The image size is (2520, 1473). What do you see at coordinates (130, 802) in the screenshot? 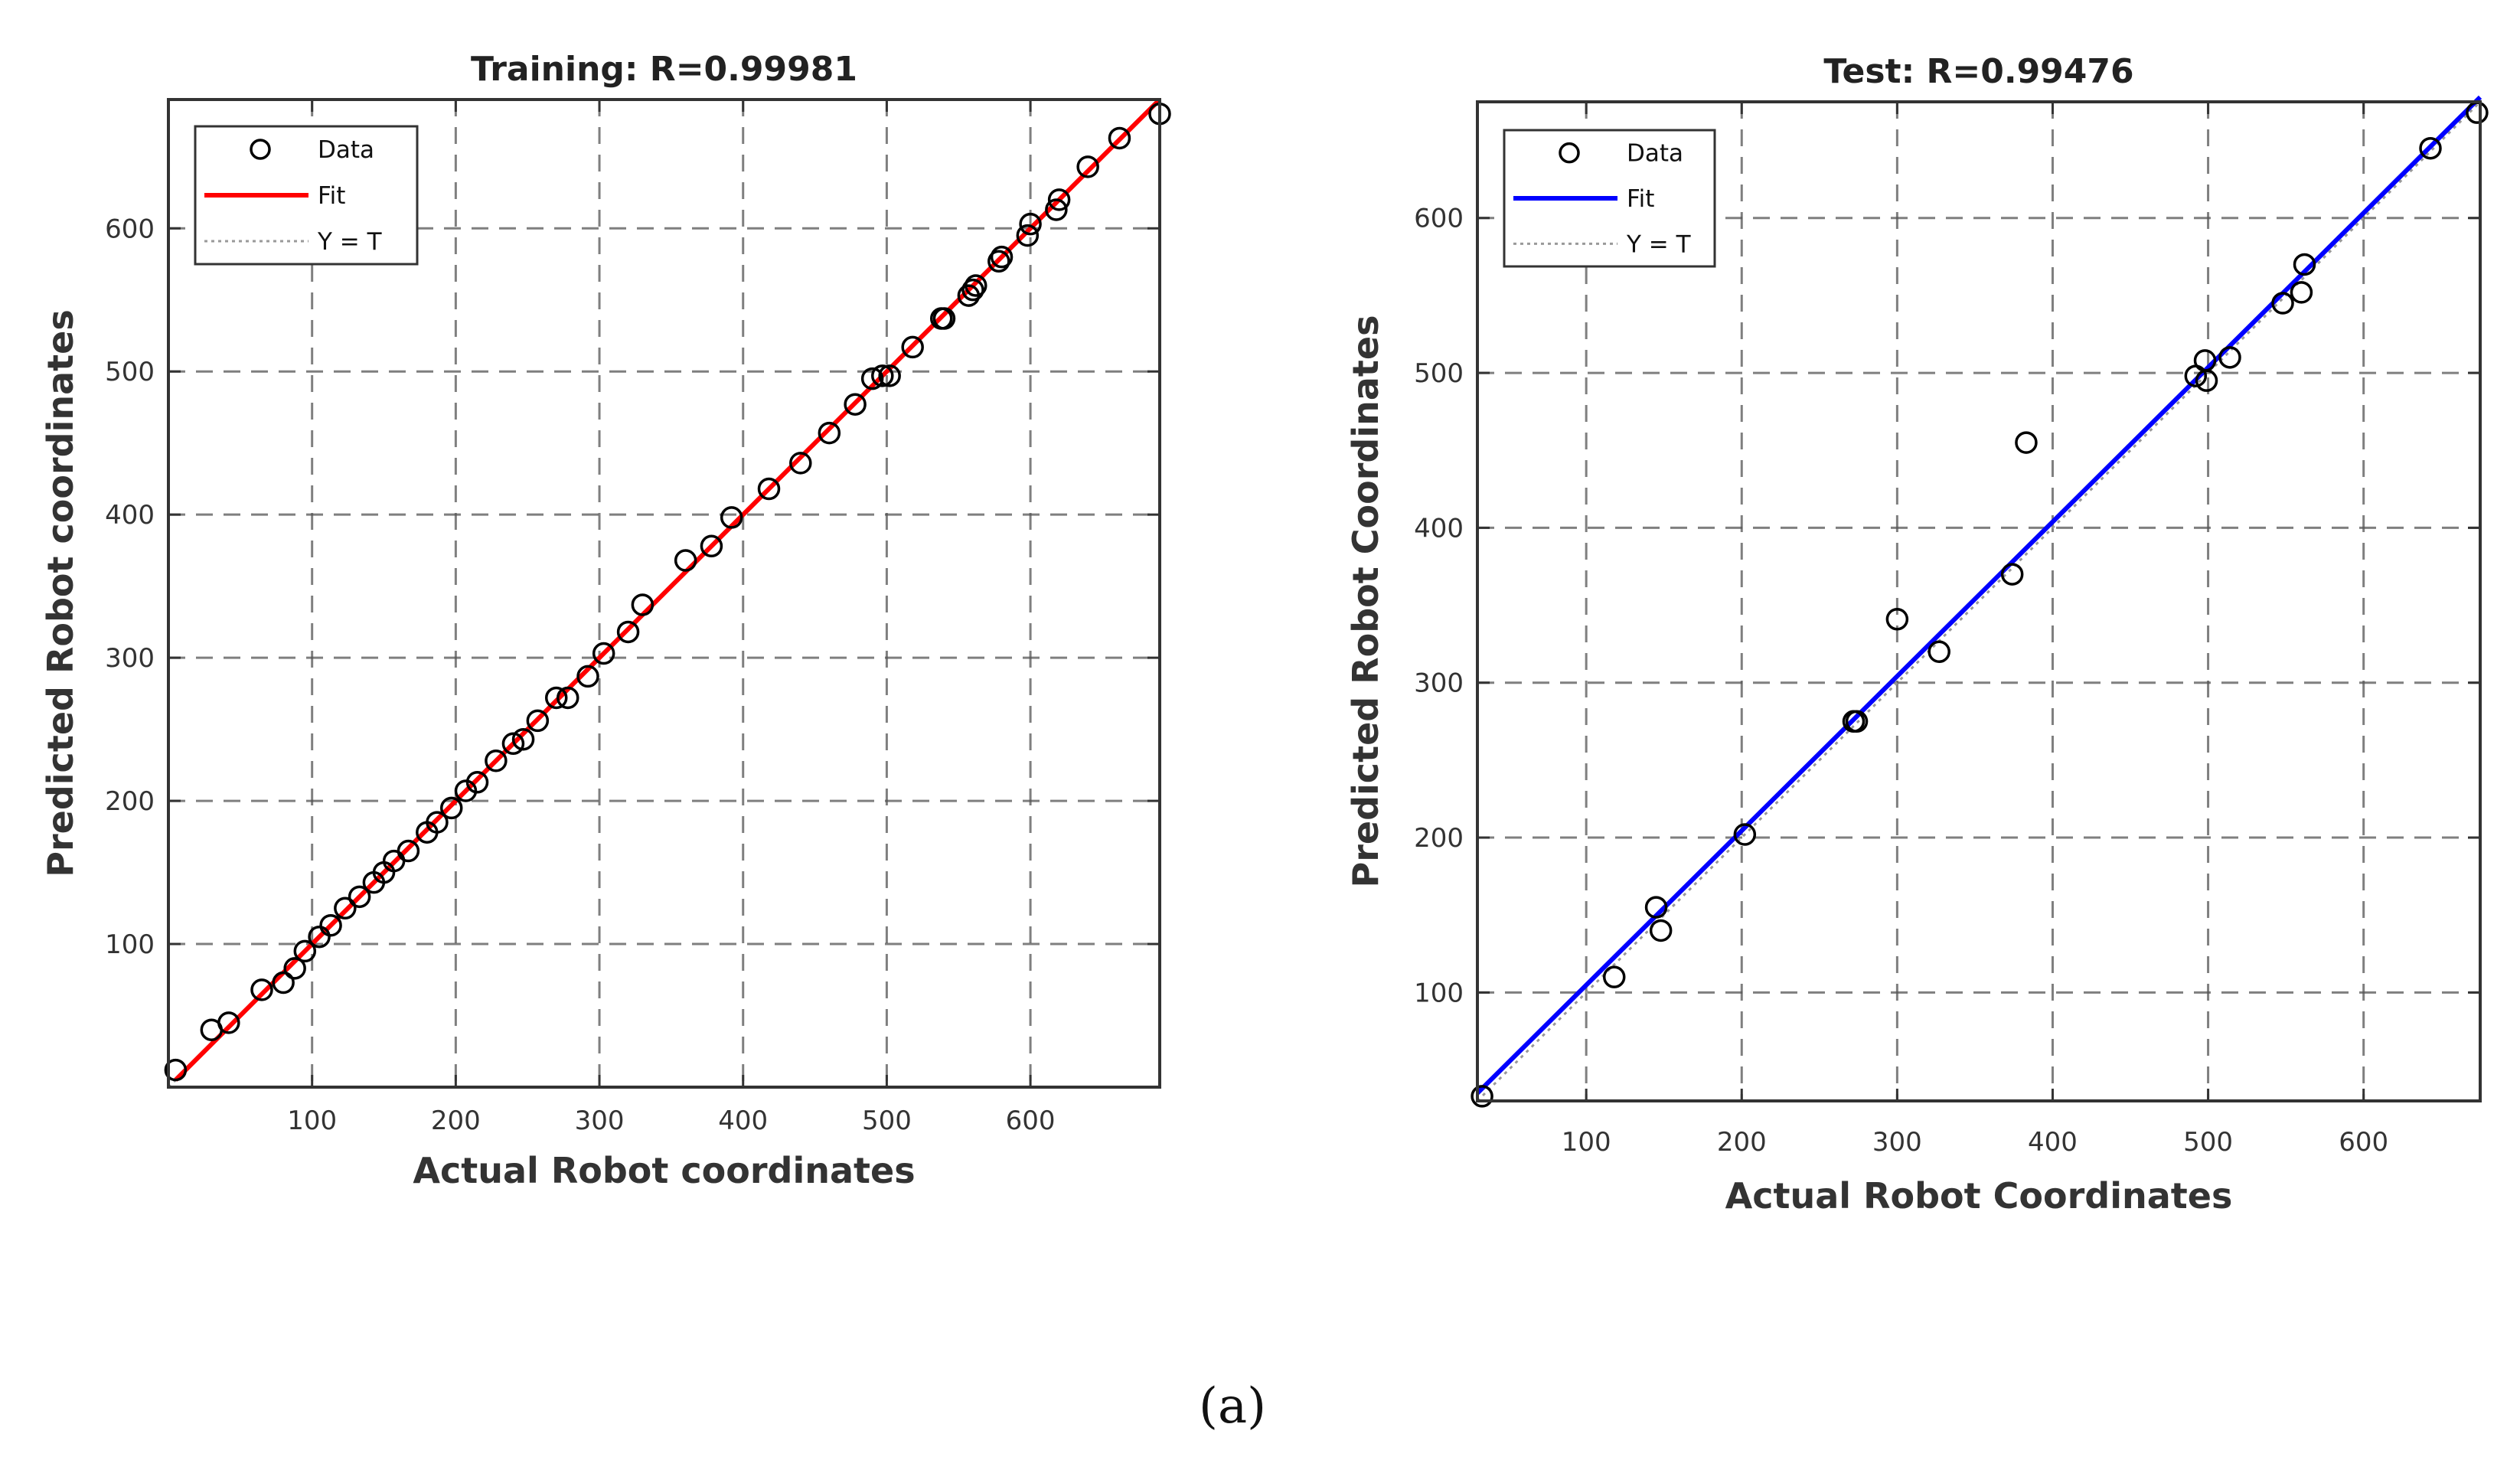
I see `y-tick-label: 200` at bounding box center [130, 802].